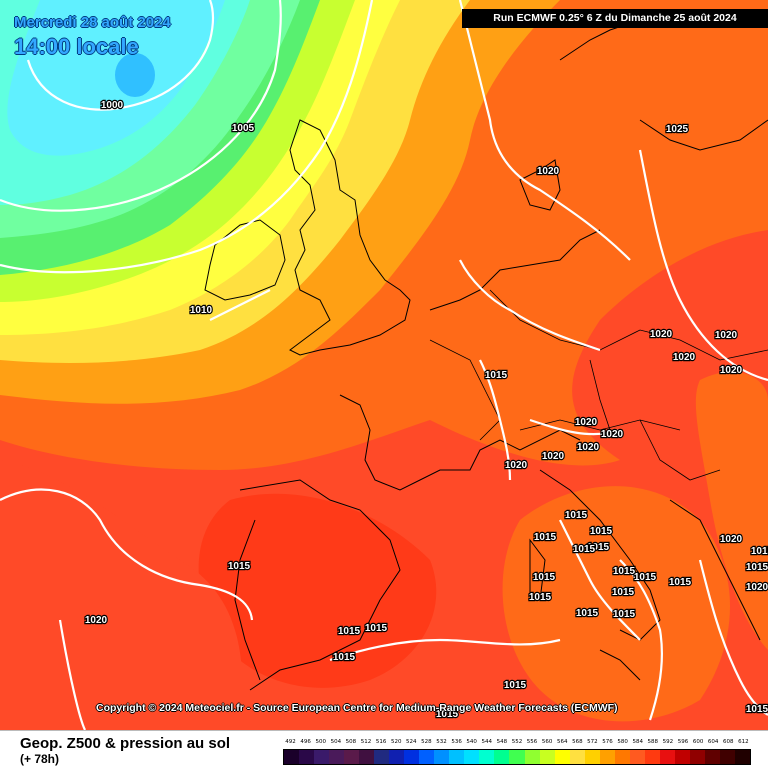 The width and height of the screenshot is (768, 769). What do you see at coordinates (713, 742) in the screenshot?
I see `scale-label: 604` at bounding box center [713, 742].